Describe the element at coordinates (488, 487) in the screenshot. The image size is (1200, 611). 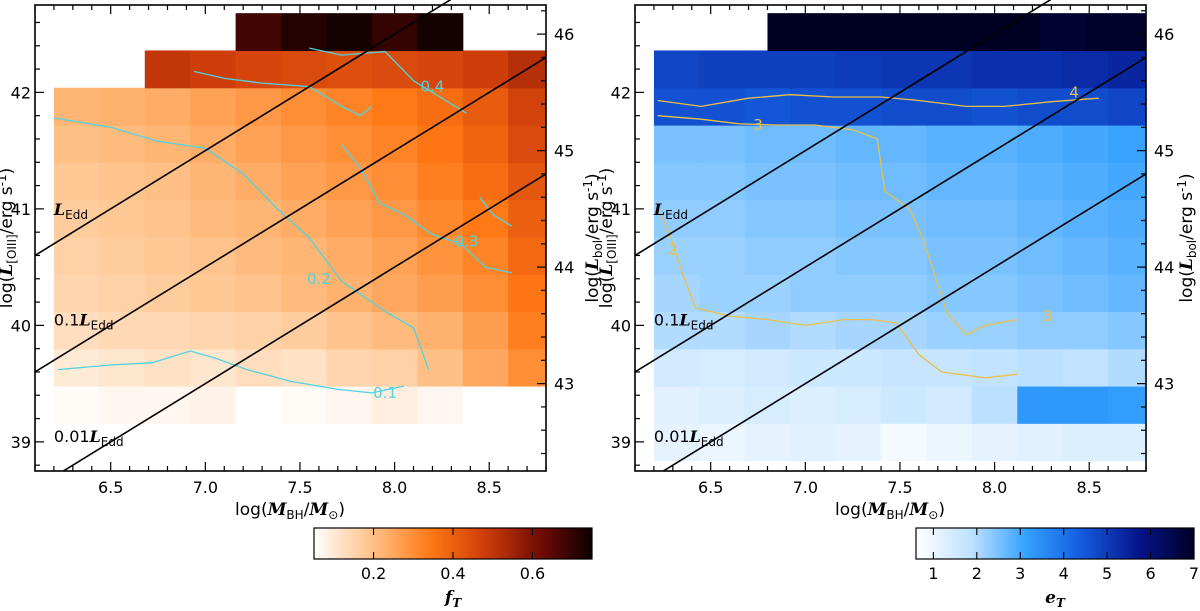
I see `x-tick-label: 8.5` at that location.